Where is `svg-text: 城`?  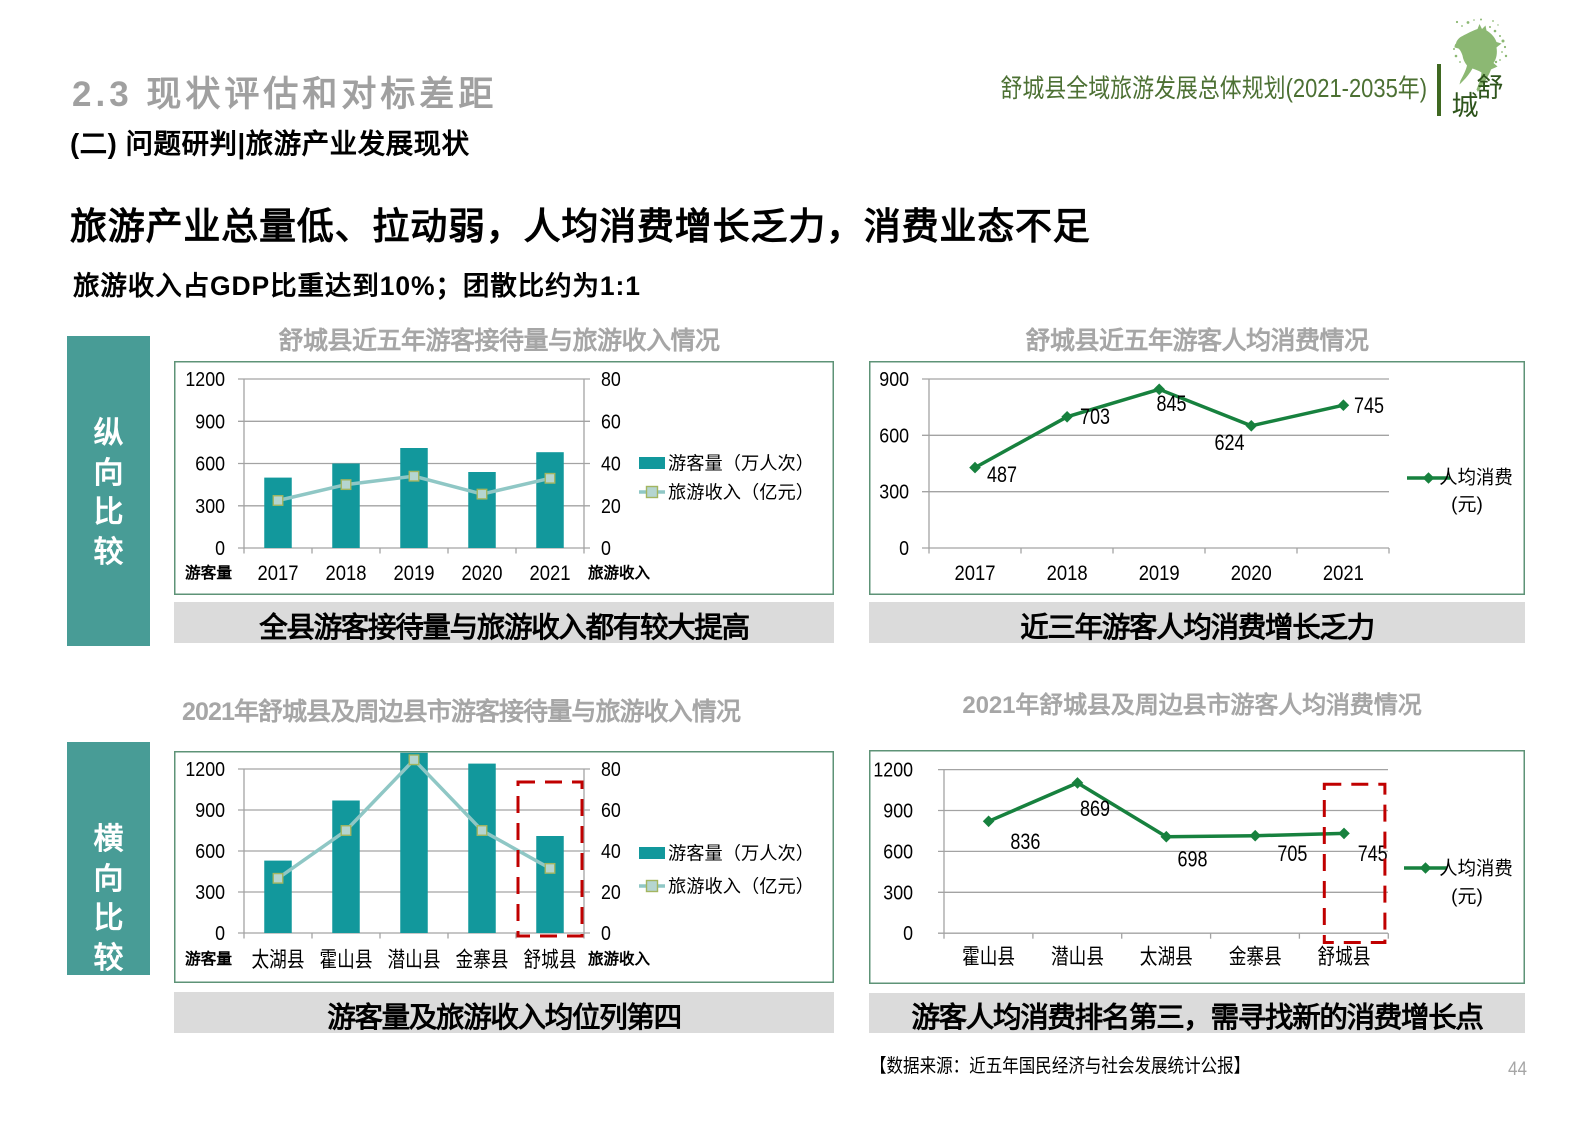
svg-text: 城 is located at coordinates (1465, 106).